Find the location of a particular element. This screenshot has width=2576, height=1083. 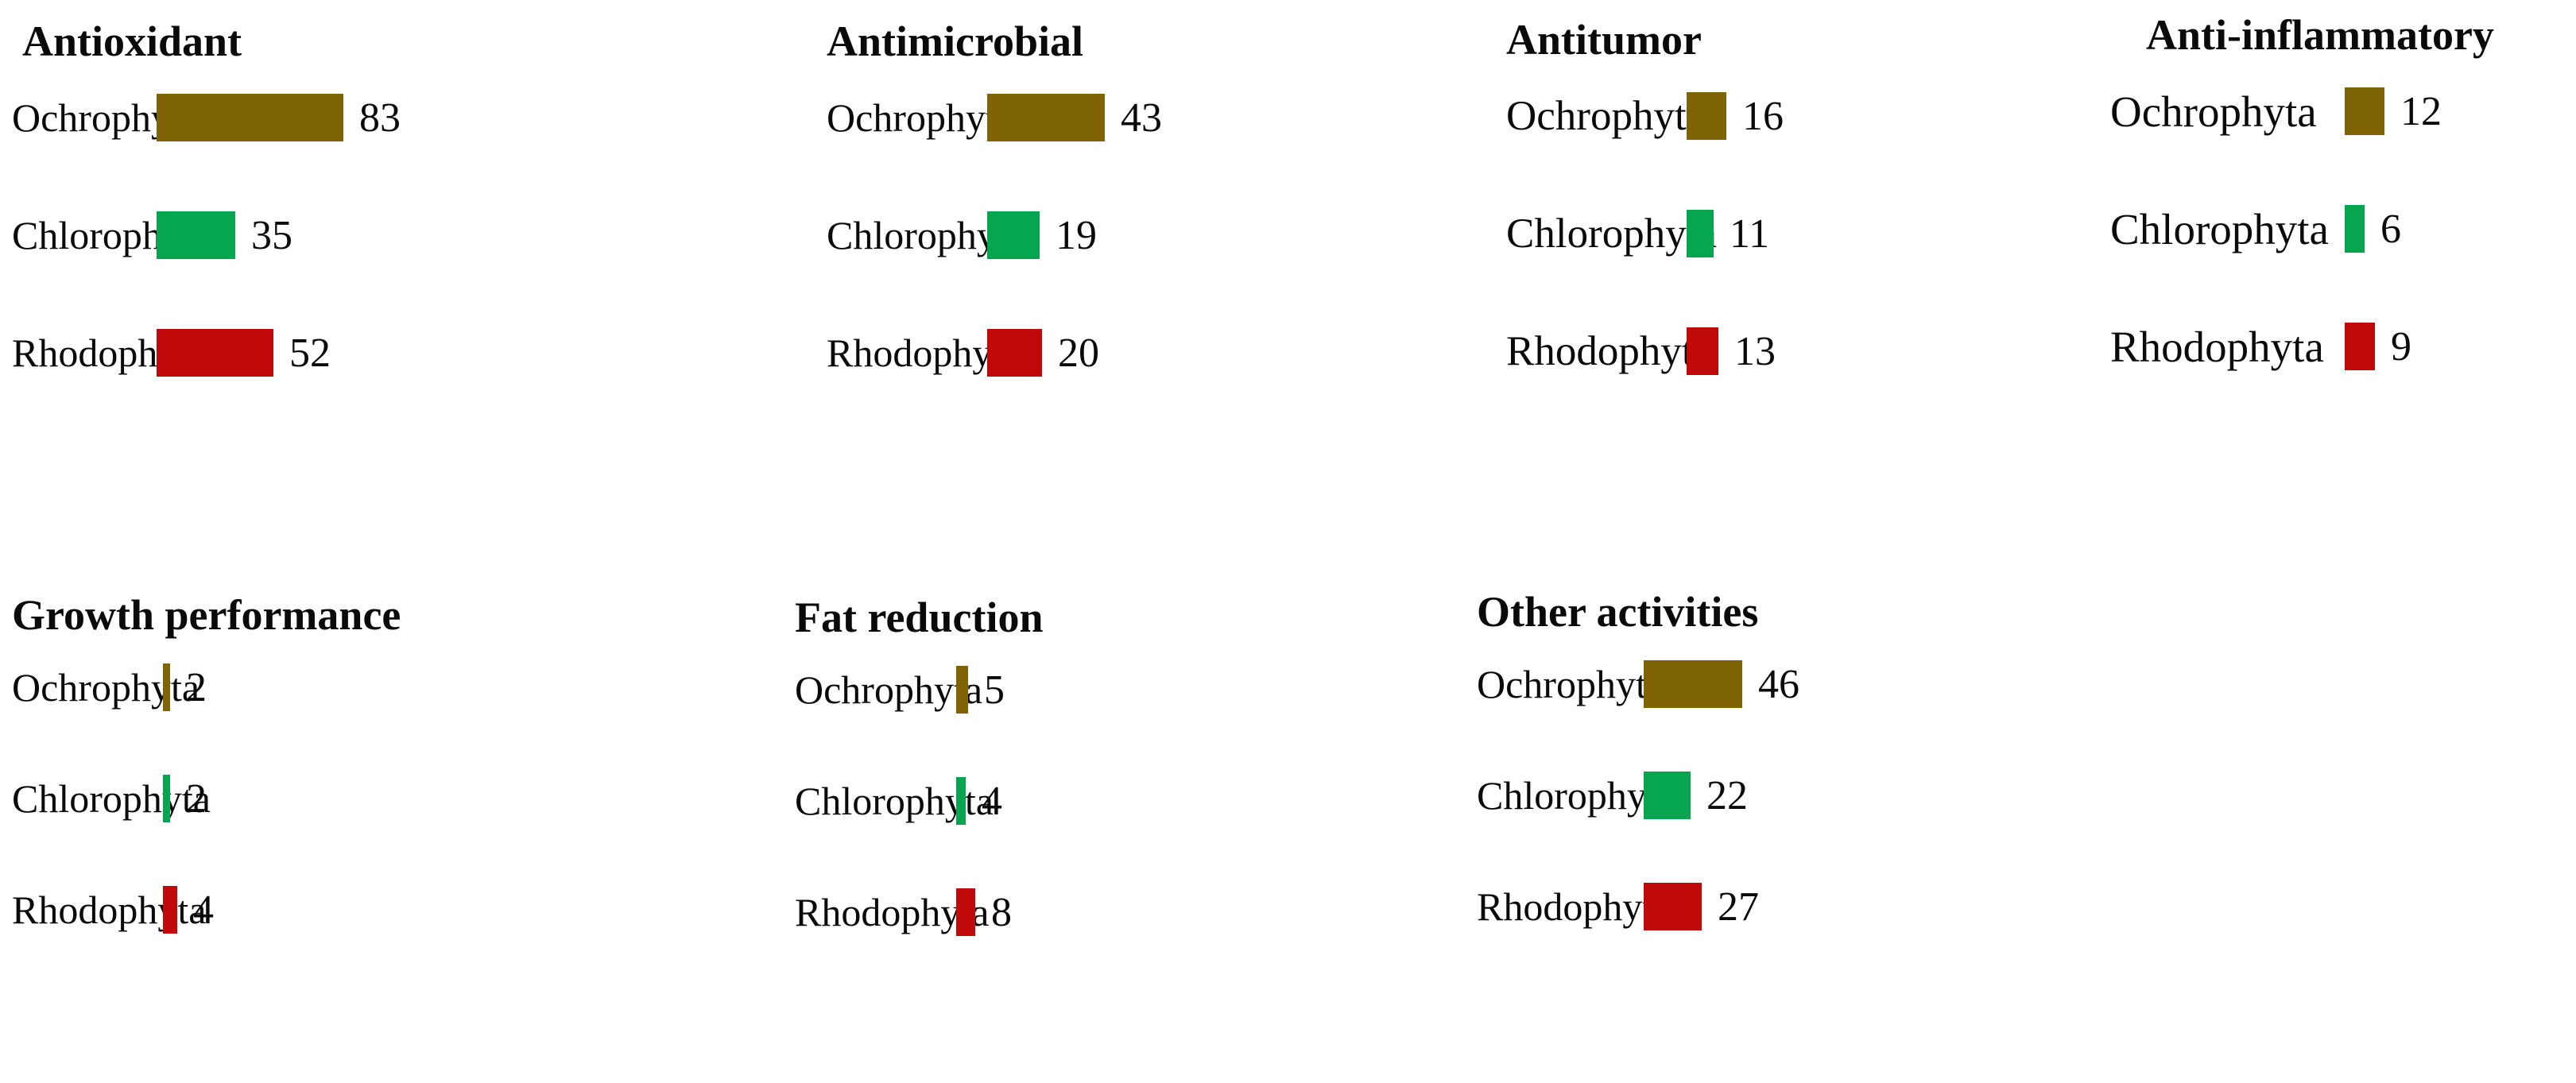

panel-title: Antitumor is located at coordinates (1604, 40).